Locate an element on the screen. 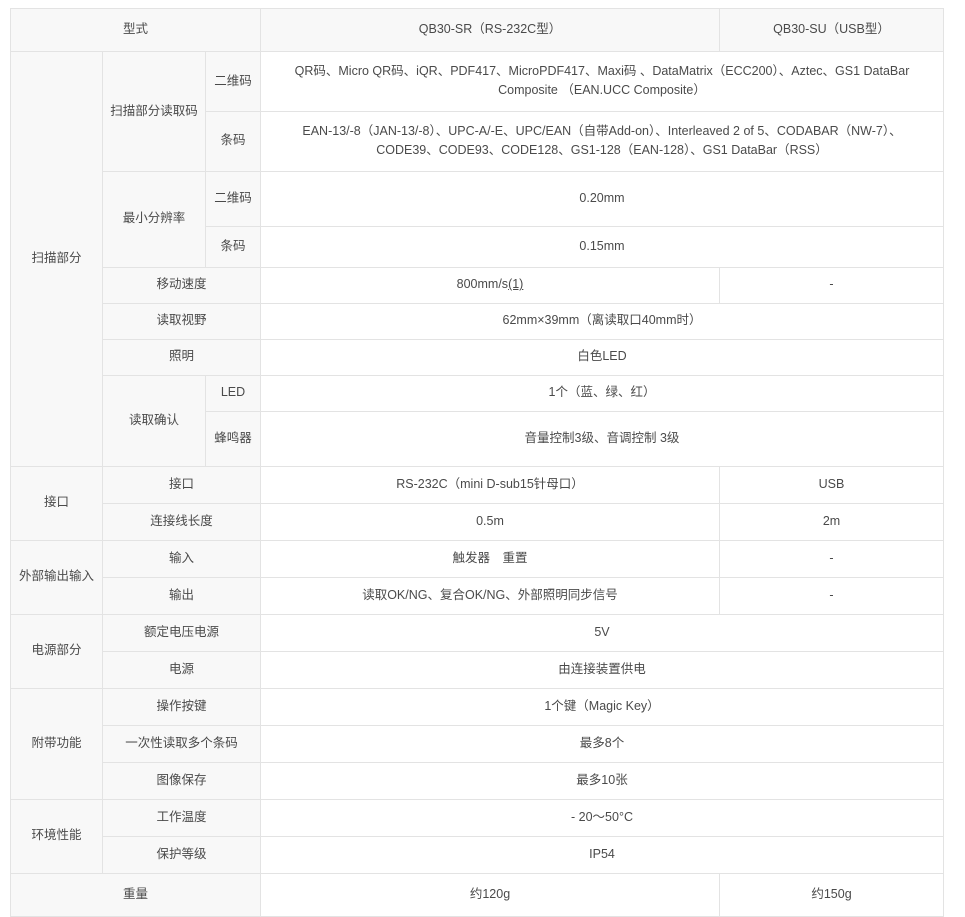  table-row: 附带功能 操作按键 1个键（Magic Key） is located at coordinates (477, 743).